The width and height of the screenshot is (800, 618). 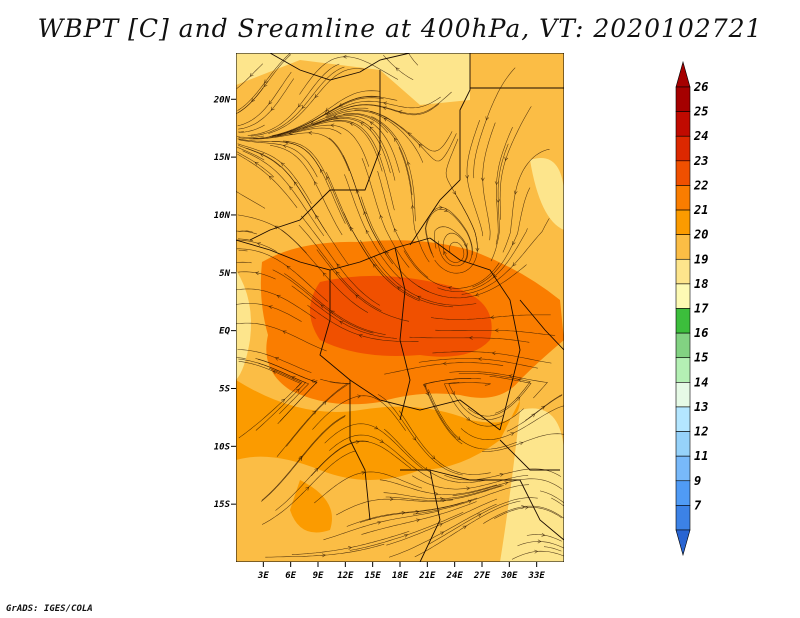 What do you see at coordinates (700, 161) in the screenshot?
I see `colorbar-label: 23` at bounding box center [700, 161].